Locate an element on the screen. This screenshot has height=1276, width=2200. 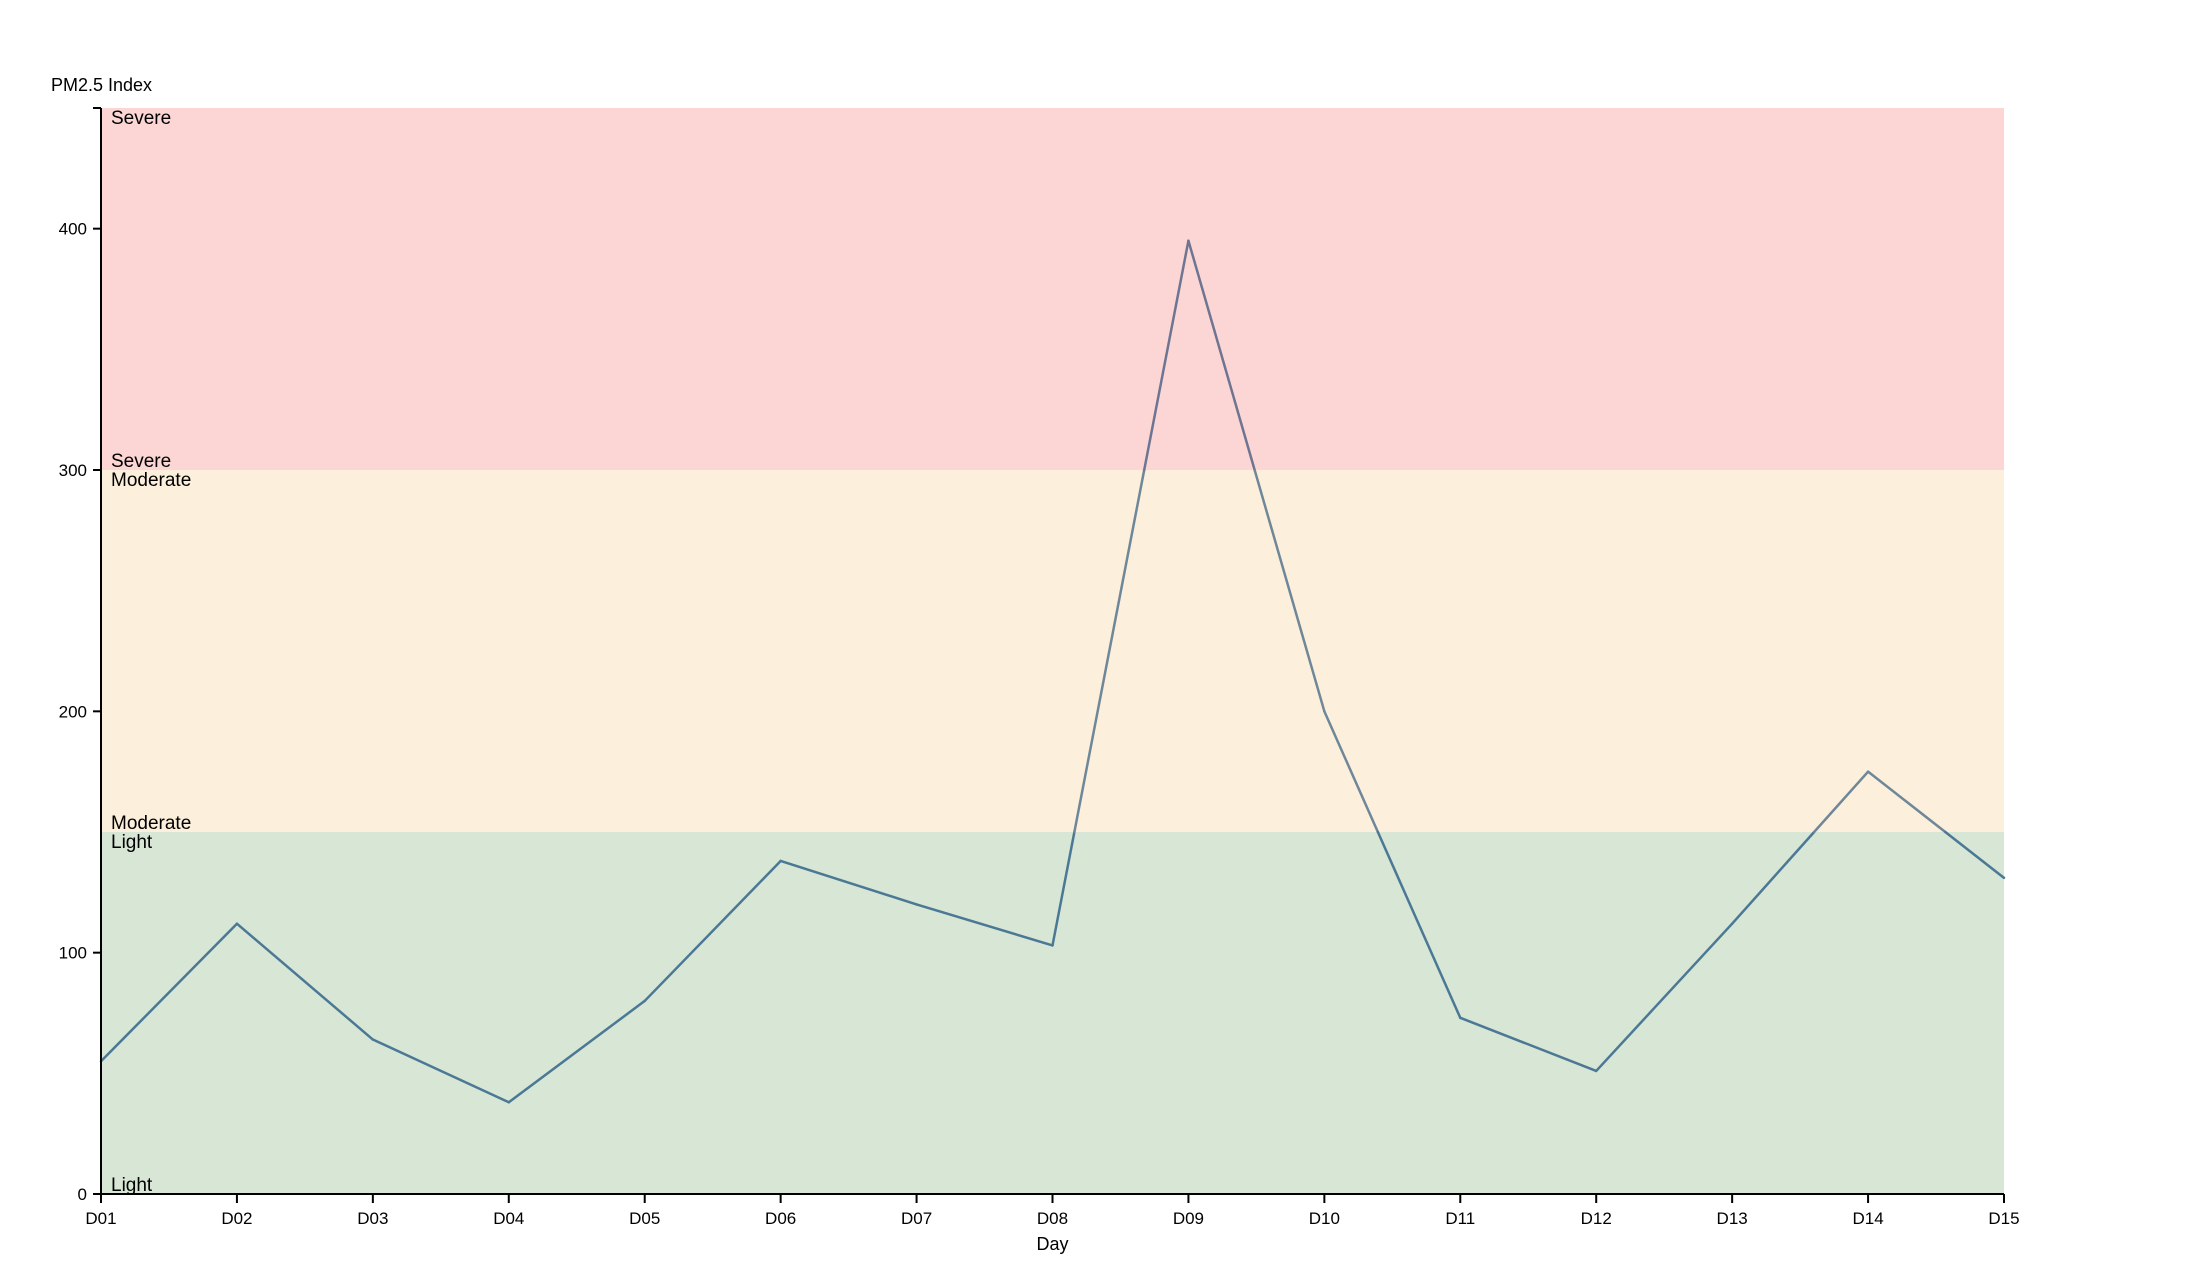
x-tick-label-d02: D02 is located at coordinates (236, 1218).